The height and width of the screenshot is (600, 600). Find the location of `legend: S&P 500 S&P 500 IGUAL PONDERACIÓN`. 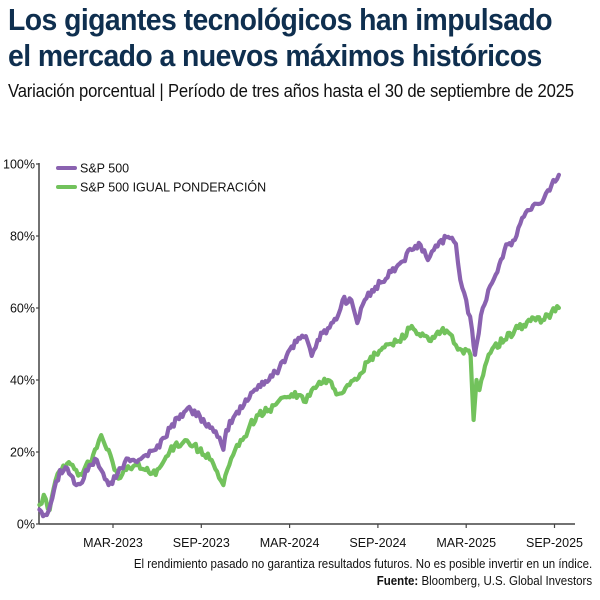

legend: S&P 500 S&P 500 IGUAL PONDERACIÓN is located at coordinates (161, 178).